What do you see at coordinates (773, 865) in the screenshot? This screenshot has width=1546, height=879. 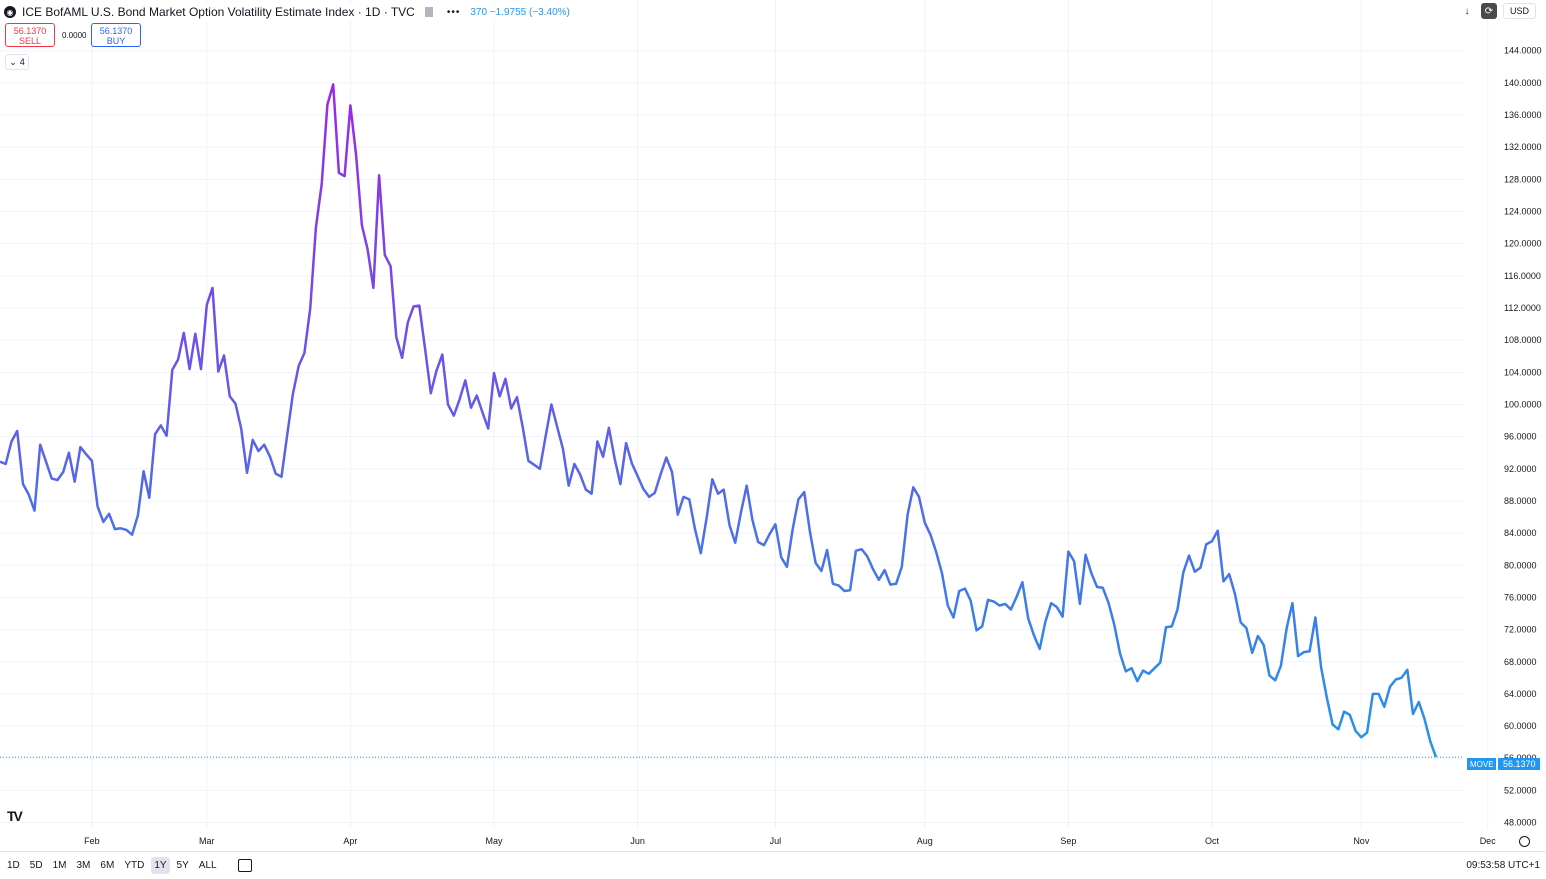 I see `bottom-toolbar: 1D 5D 1M 3M 6M YTD 1Y 5Y ALL 09:53:58 UTC+1` at bounding box center [773, 865].